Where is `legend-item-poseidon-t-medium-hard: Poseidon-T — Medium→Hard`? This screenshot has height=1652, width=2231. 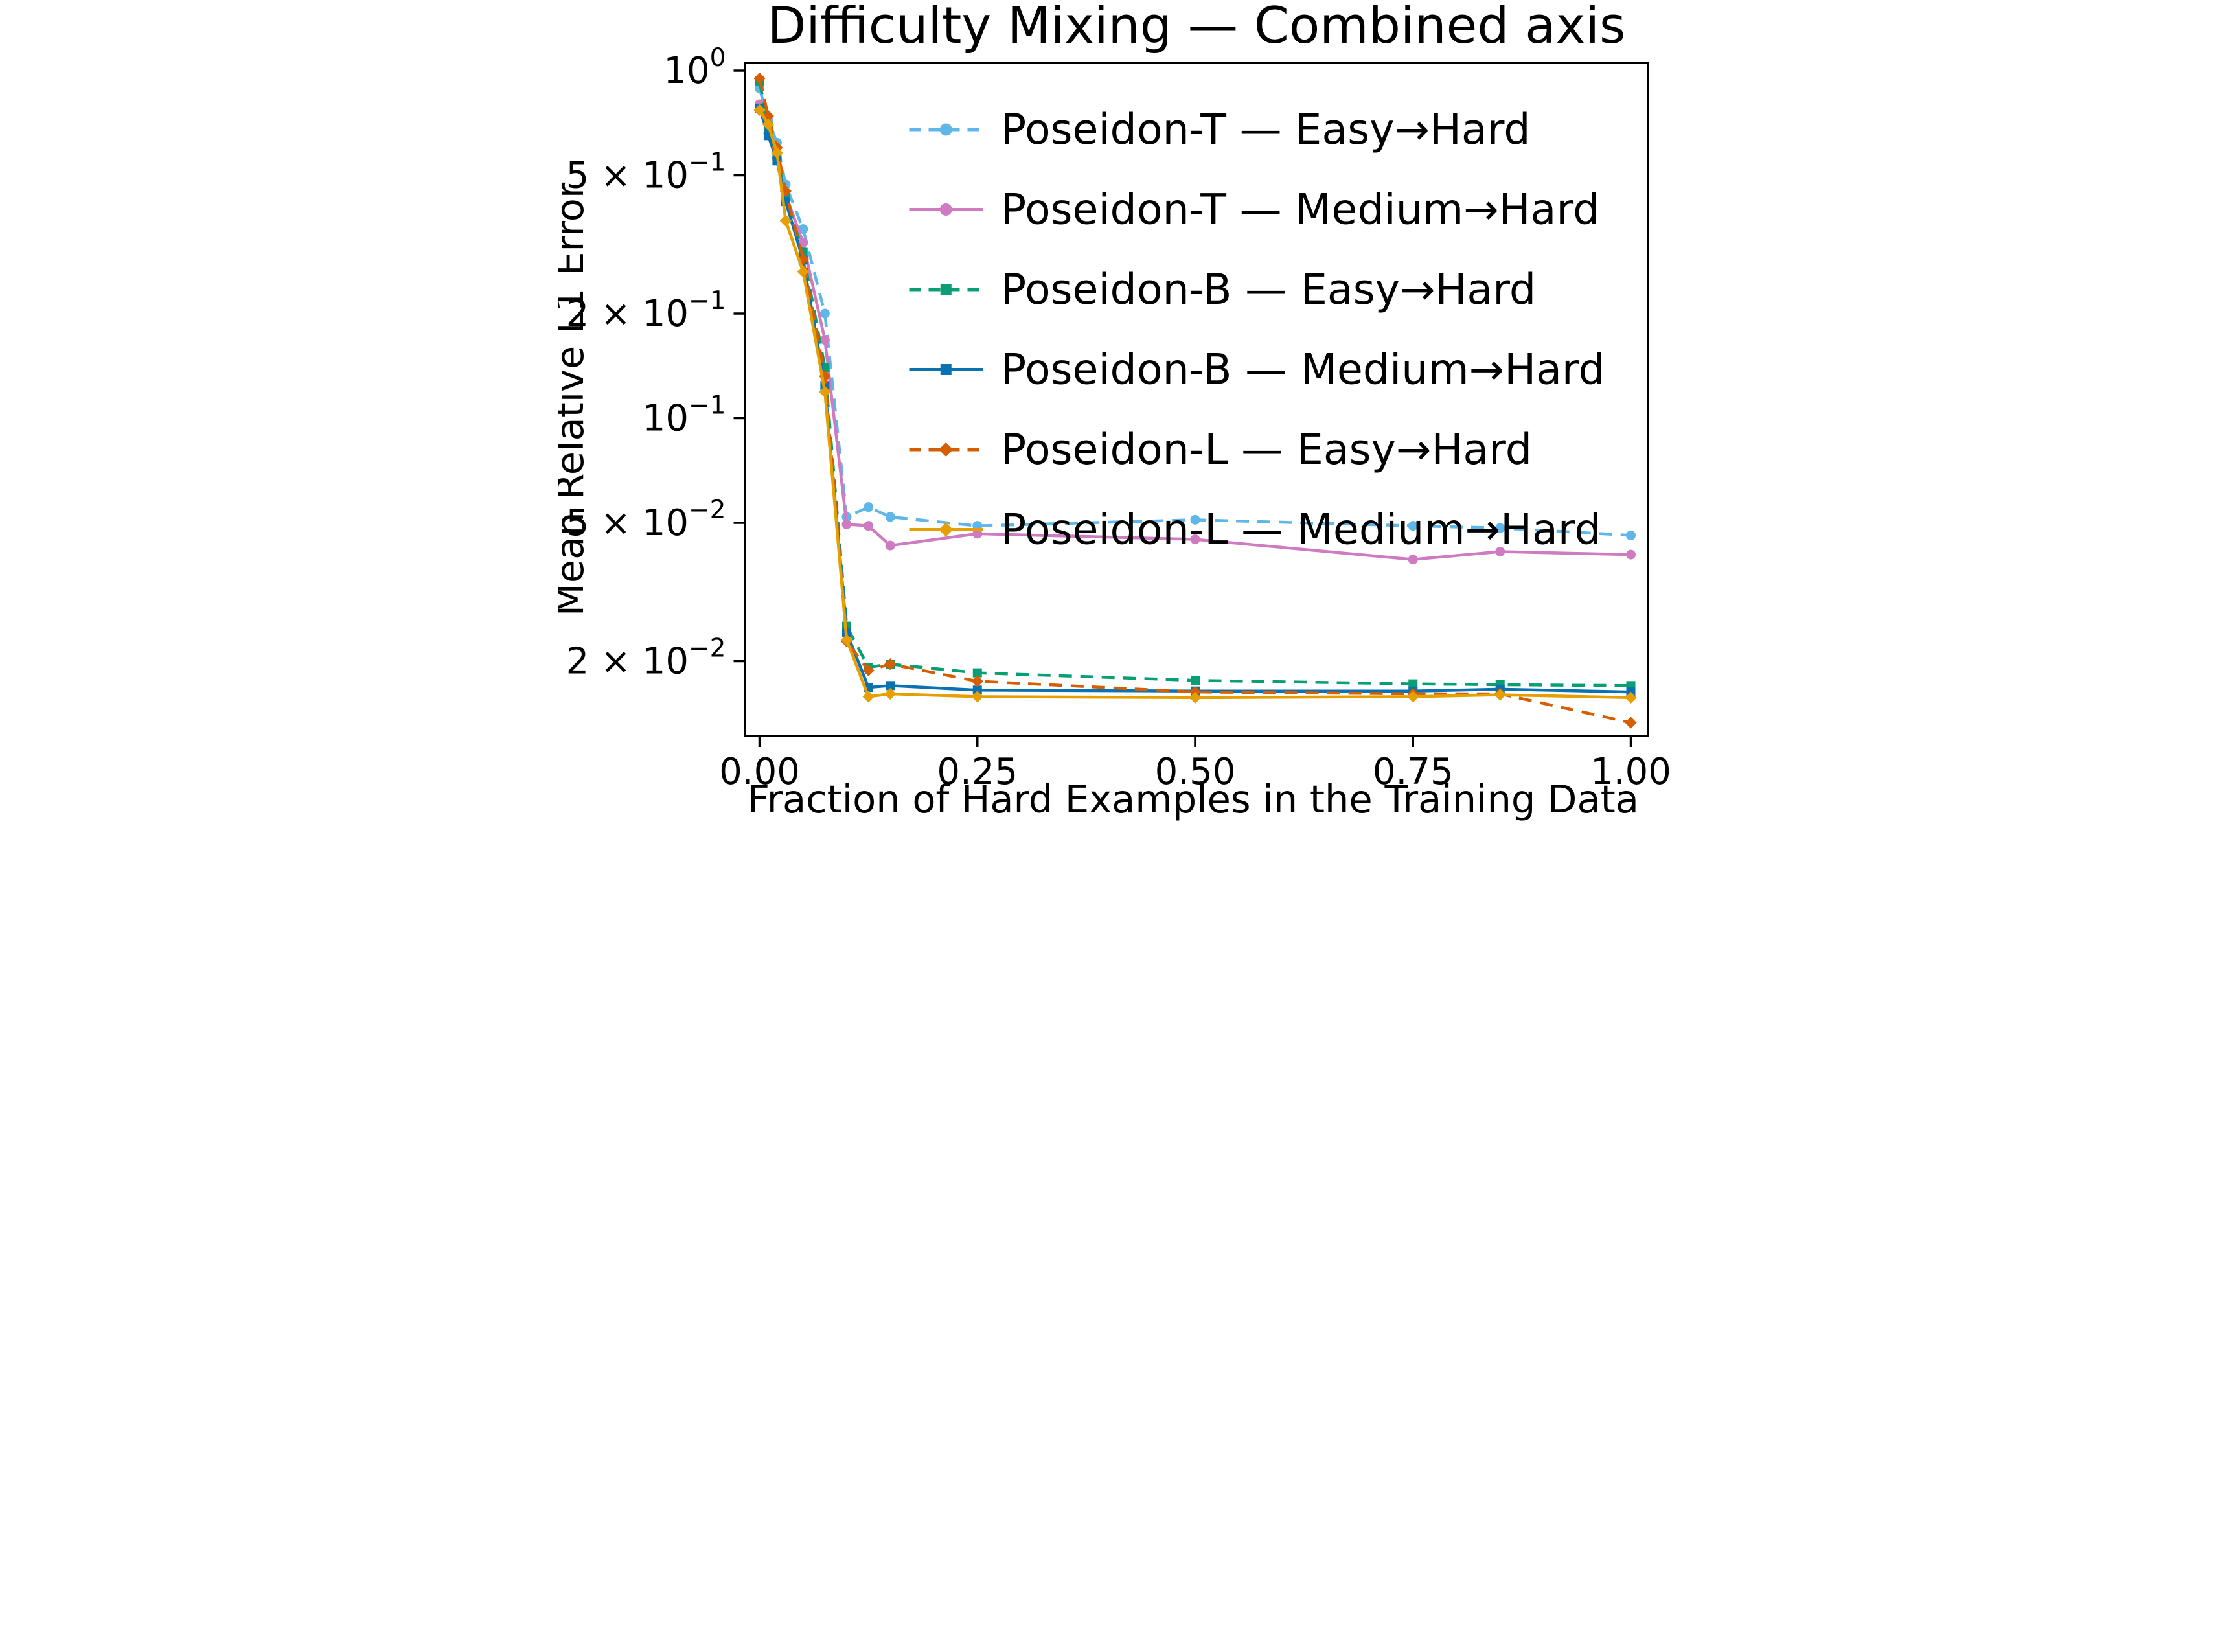
legend-item-poseidon-t-medium-hard: Poseidon-T — Medium→Hard is located at coordinates (1254, 210).